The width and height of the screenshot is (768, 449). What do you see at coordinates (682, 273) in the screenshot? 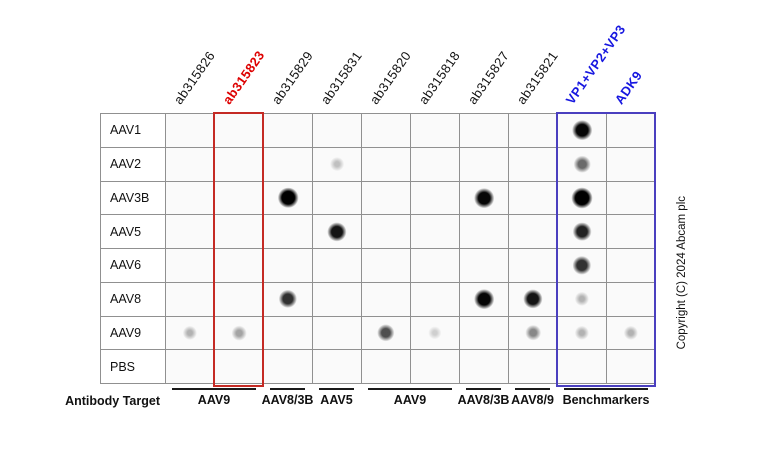
I see `copyright-text: Copyright (C) 2024 Abcam plc` at bounding box center [682, 273].